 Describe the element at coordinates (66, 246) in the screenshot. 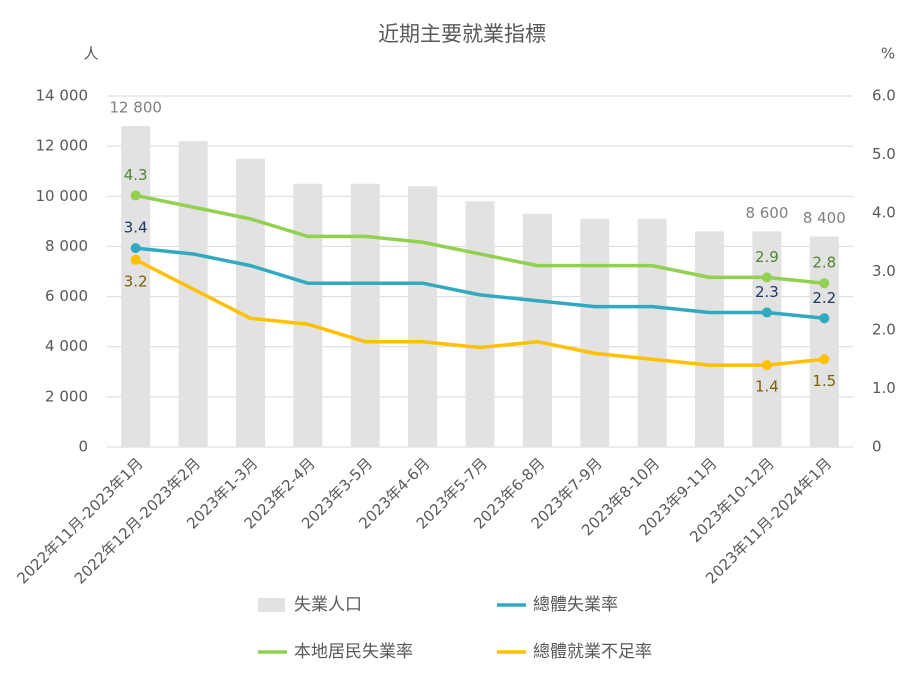

I see `y-tick-label: 8 000` at that location.